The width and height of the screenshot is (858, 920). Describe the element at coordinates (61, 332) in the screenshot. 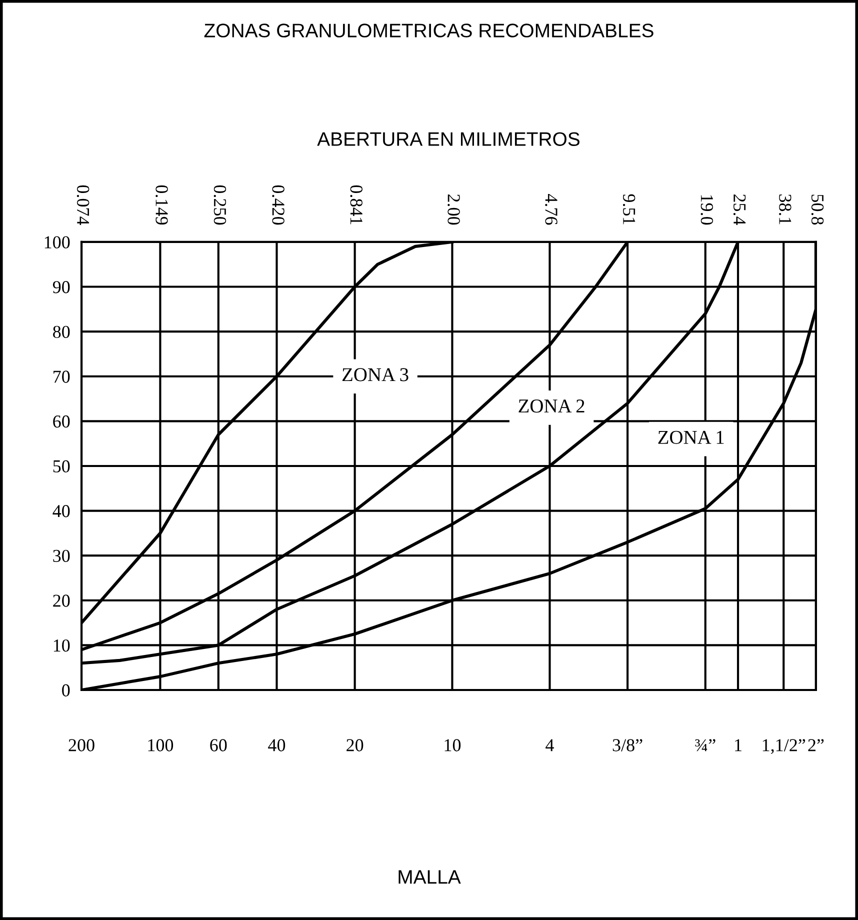

I see `y-tick-label: 80` at that location.